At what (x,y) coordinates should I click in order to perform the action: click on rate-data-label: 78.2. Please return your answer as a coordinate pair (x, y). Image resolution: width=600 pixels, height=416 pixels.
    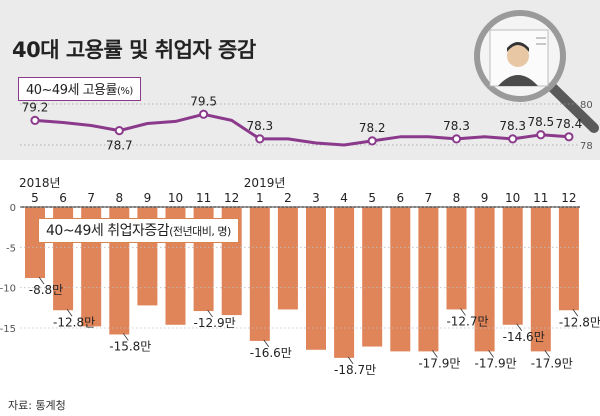
    Looking at the image, I should click on (372, 128).